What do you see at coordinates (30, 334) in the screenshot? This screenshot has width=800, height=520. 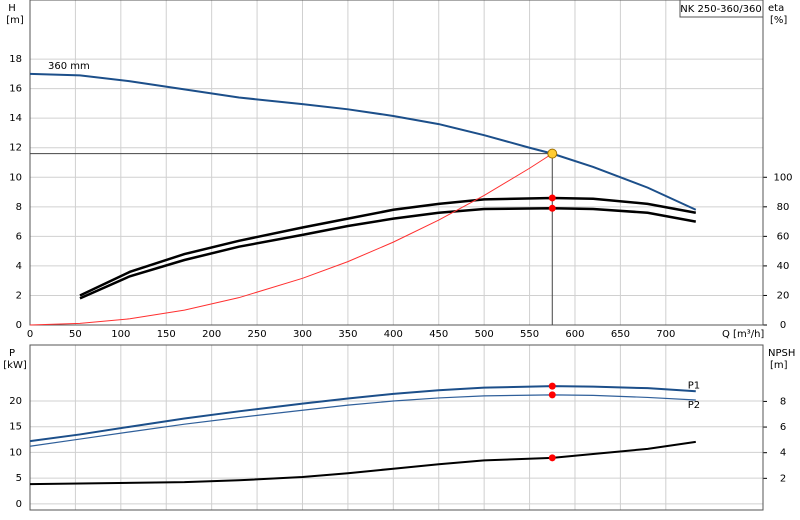 I see `x-tick-label: 0` at bounding box center [30, 334].